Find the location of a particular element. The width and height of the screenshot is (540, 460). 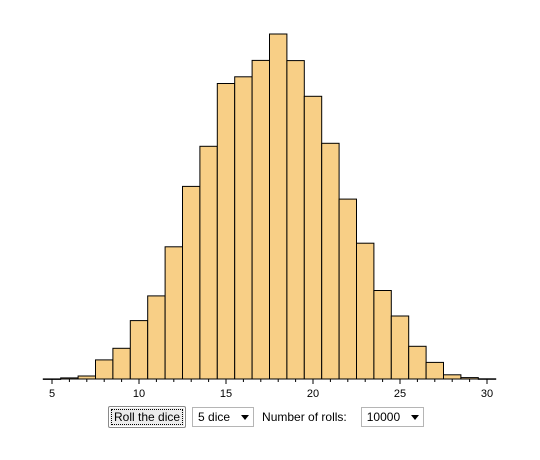

dice-count-select: 5 dice is located at coordinates (223, 417).